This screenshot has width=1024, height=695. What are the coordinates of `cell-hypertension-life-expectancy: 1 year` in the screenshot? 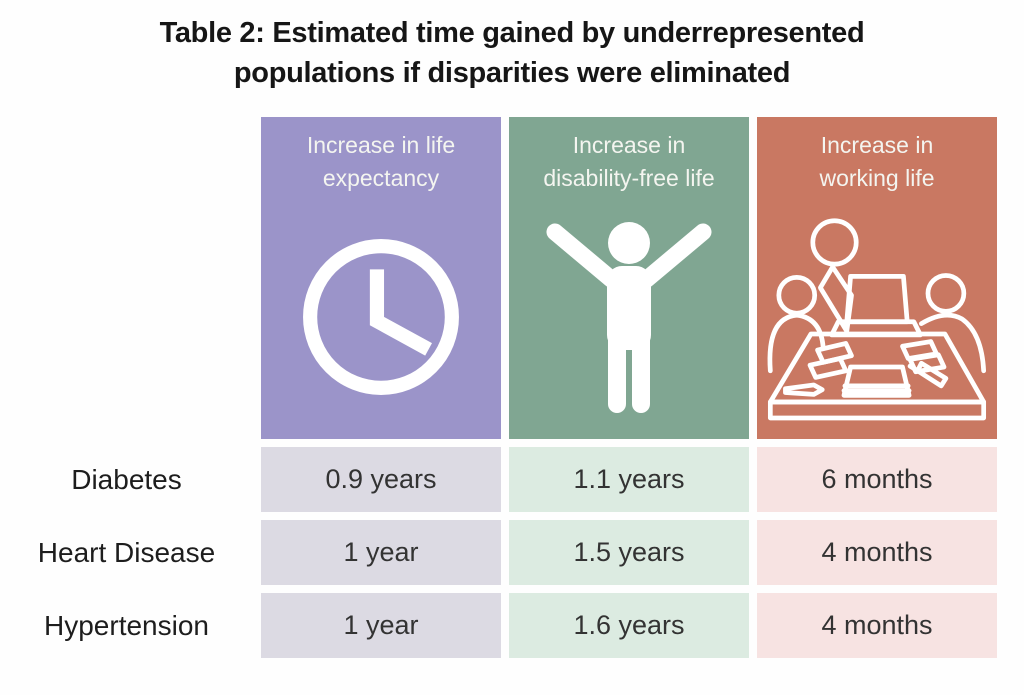 It's located at (381, 625).